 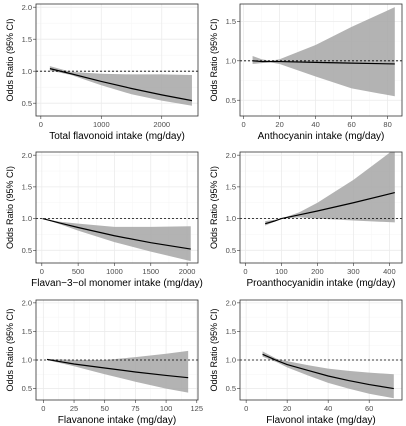 What do you see at coordinates (117, 420) in the screenshot?
I see `x-axis-title: Flavanone intake (mg/day)` at bounding box center [117, 420].